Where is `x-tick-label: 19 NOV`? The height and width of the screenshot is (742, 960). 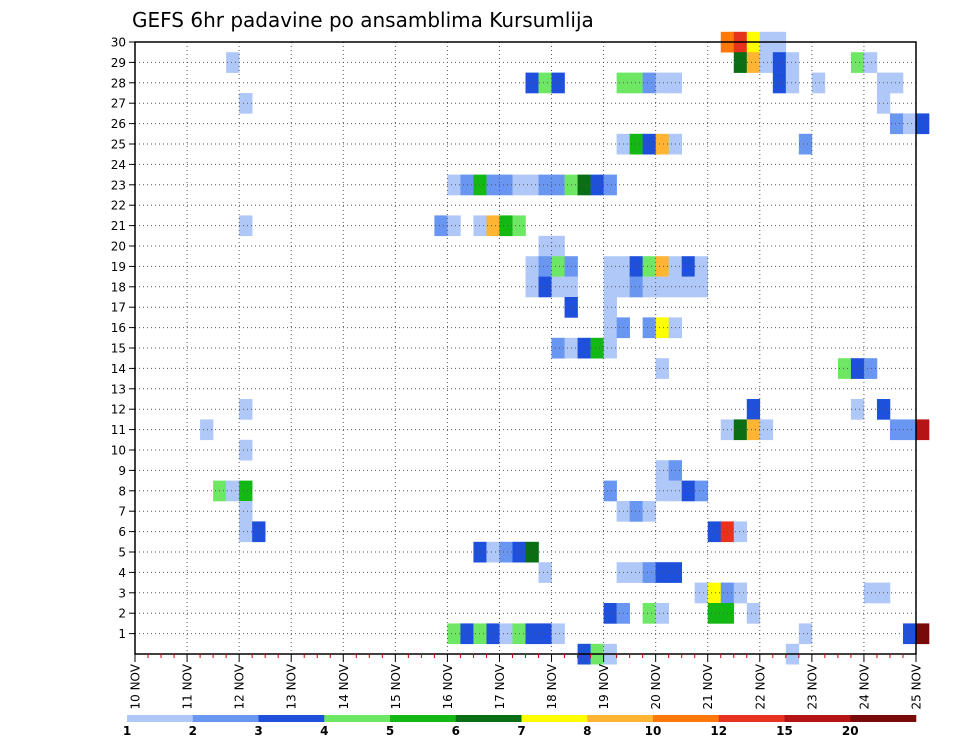
x-tick-label: 19 NOV is located at coordinates (604, 686).